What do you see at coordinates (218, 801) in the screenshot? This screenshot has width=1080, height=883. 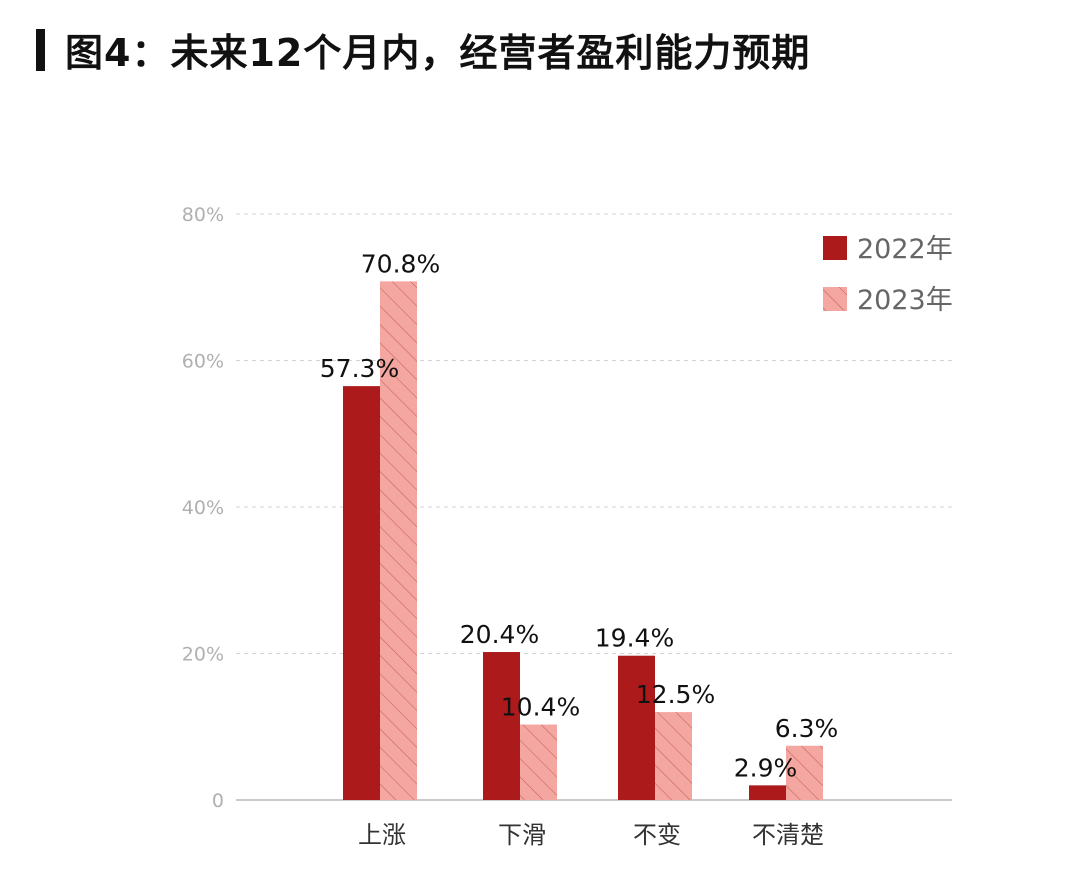 I see `y-tick-label: 0` at bounding box center [218, 801].